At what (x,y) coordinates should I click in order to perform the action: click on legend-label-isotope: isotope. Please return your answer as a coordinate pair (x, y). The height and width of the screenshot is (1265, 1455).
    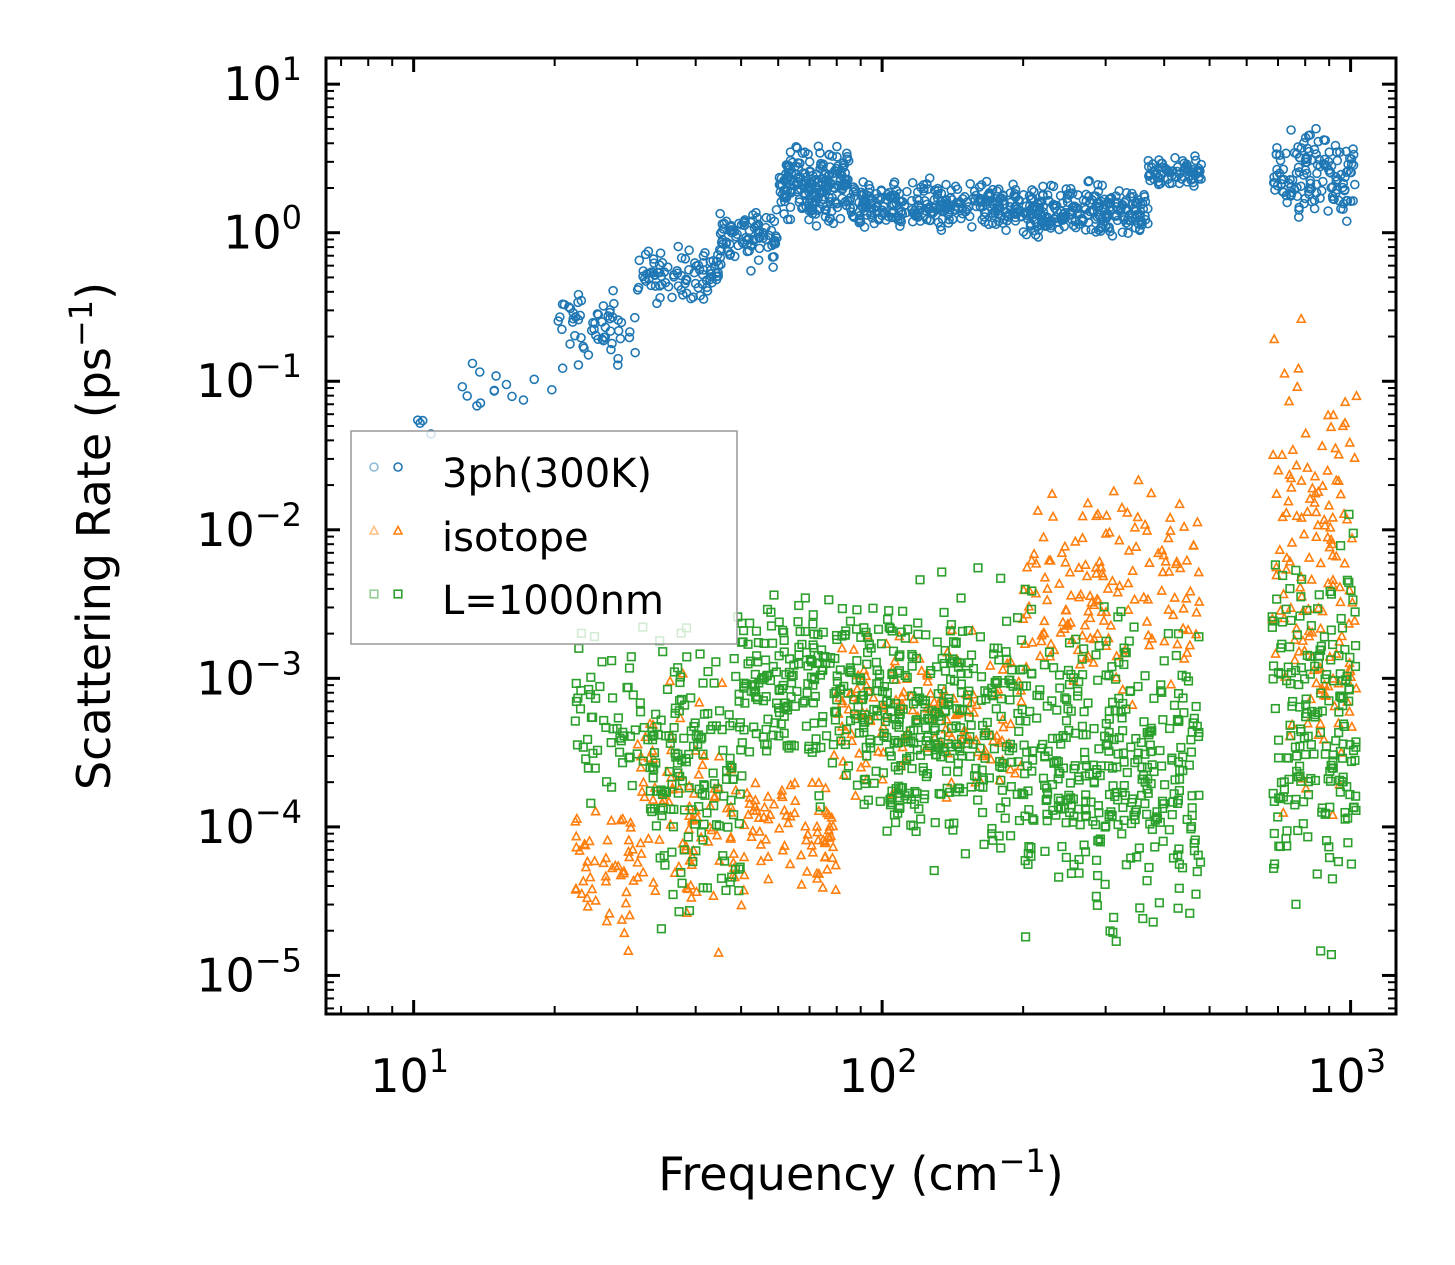
    Looking at the image, I should click on (515, 538).